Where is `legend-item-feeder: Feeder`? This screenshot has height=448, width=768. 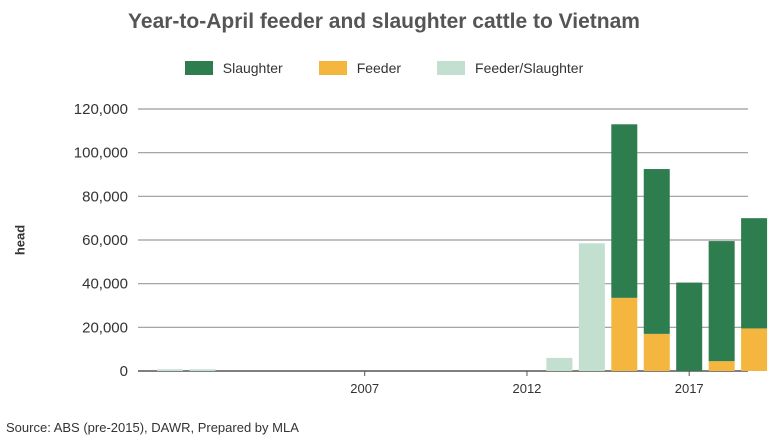 legend-item-feeder: Feeder is located at coordinates (360, 68).